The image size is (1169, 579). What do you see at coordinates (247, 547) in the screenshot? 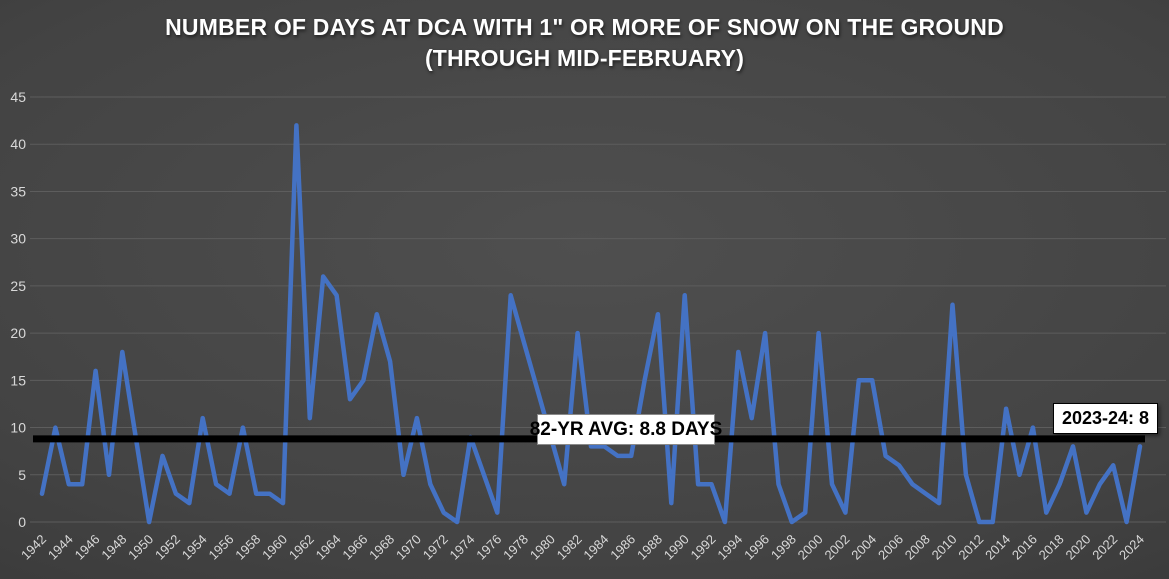
I see `x-axis-tick-label: 1958` at bounding box center [247, 547].